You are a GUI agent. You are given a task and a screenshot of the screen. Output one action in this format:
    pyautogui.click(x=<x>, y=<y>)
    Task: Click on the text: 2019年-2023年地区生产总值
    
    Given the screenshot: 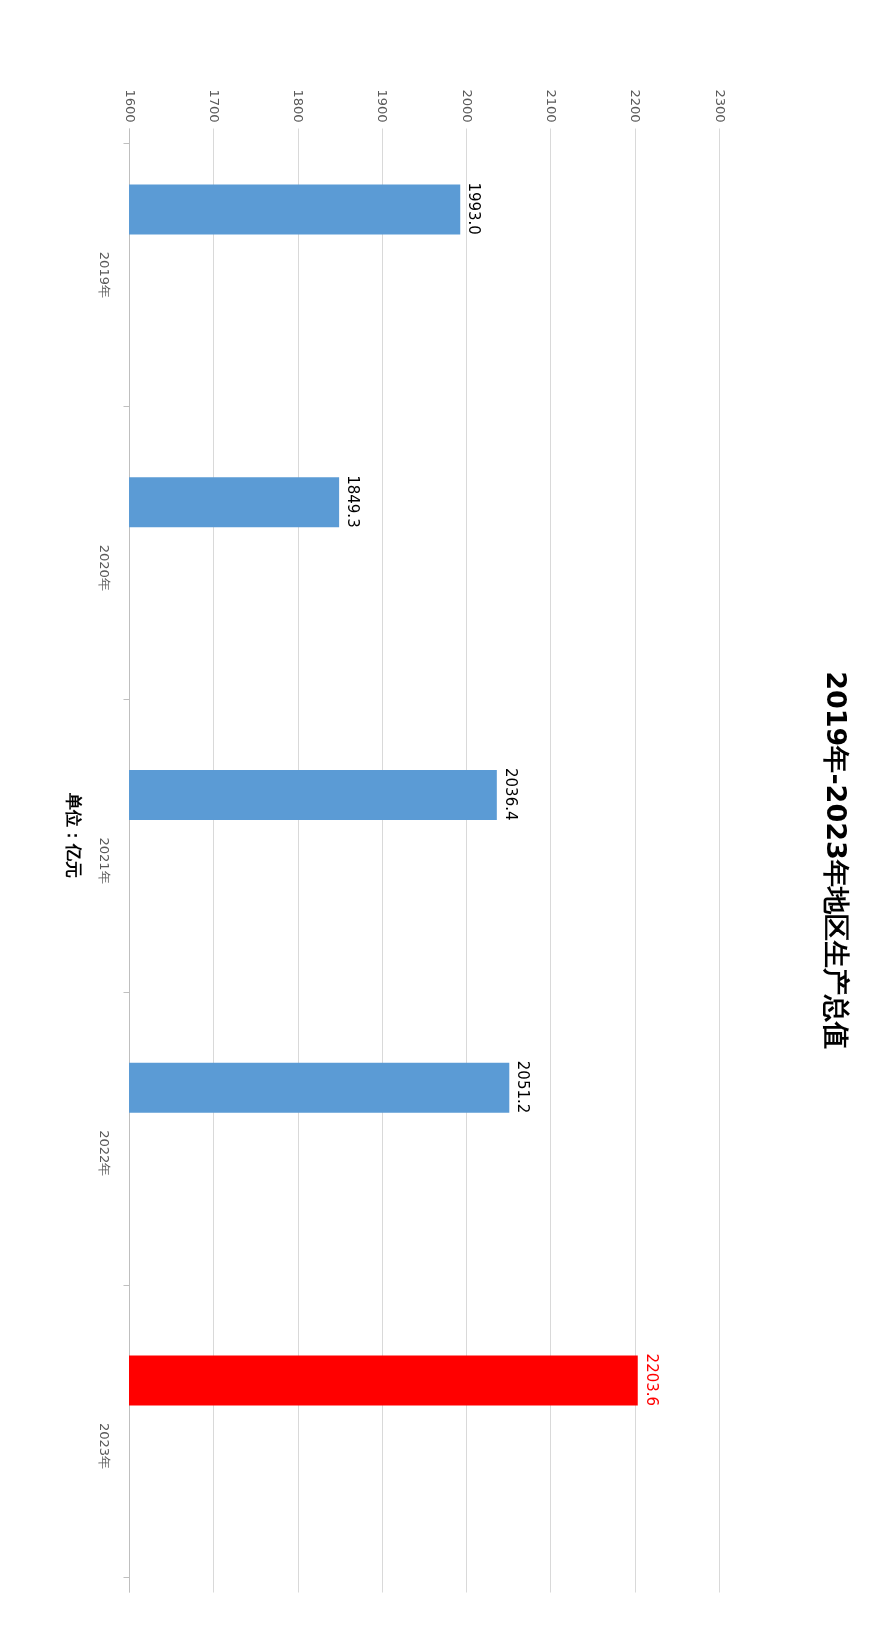 What is the action you would take?
    pyautogui.click(x=836, y=860)
    